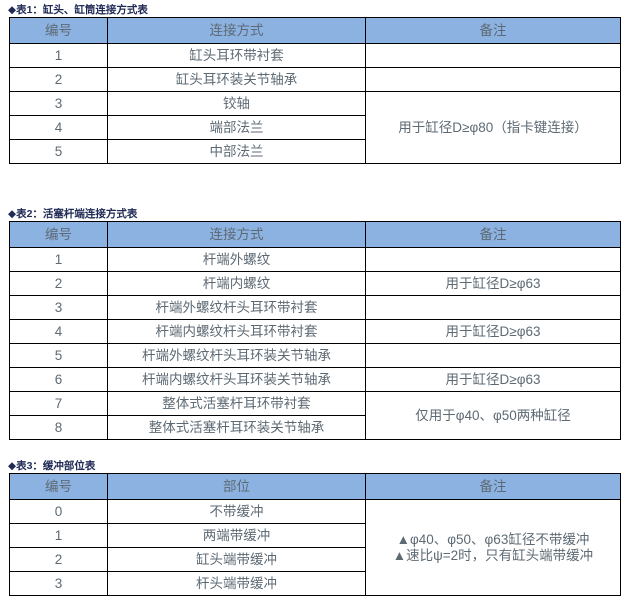 Image resolution: width=630 pixels, height=607 pixels. What do you see at coordinates (236, 427) in the screenshot?
I see `cell-method: 整体式活塞杆耳环装关节轴承` at bounding box center [236, 427].